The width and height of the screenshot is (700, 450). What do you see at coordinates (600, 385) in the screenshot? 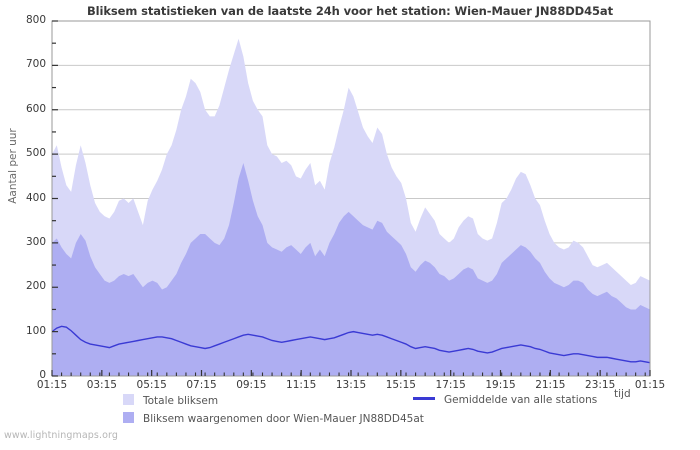
I see `x-tick-label: 23:15` at bounding box center [600, 385].